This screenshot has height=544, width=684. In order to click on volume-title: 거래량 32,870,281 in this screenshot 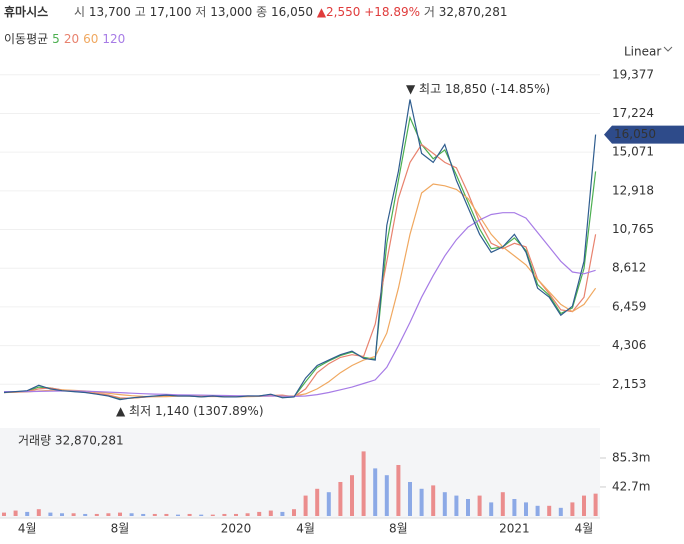, I will do `click(71, 441)`.